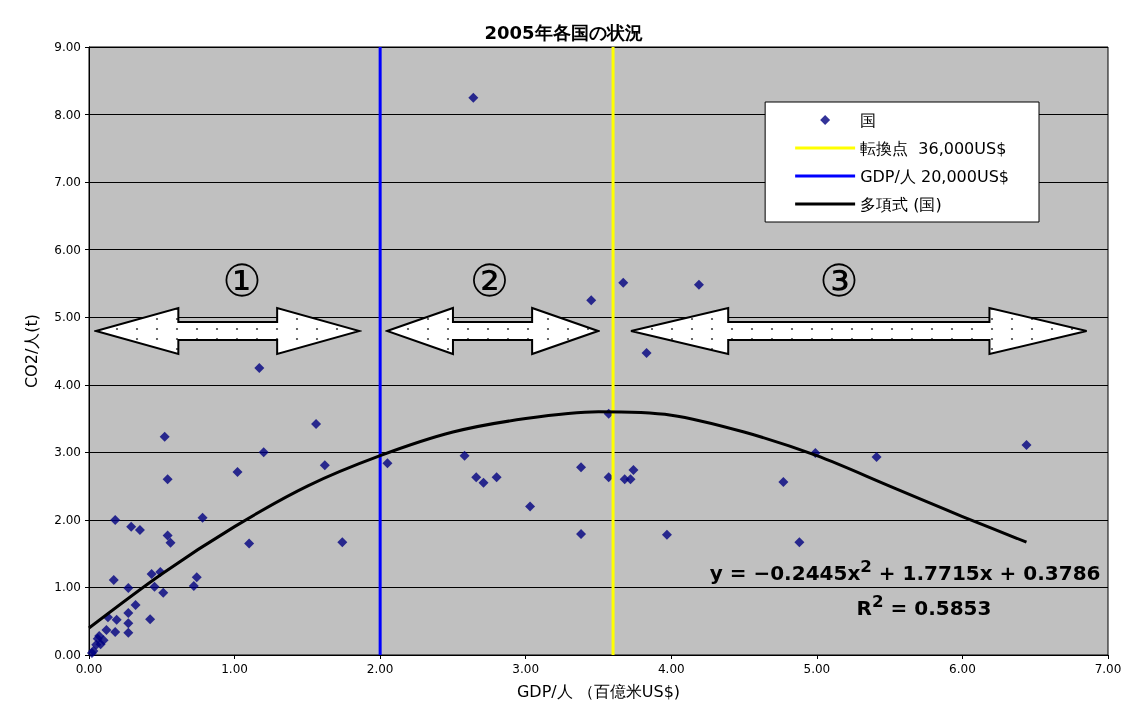  What do you see at coordinates (489, 280) in the screenshot?
I see `annotation: ②` at bounding box center [489, 280].